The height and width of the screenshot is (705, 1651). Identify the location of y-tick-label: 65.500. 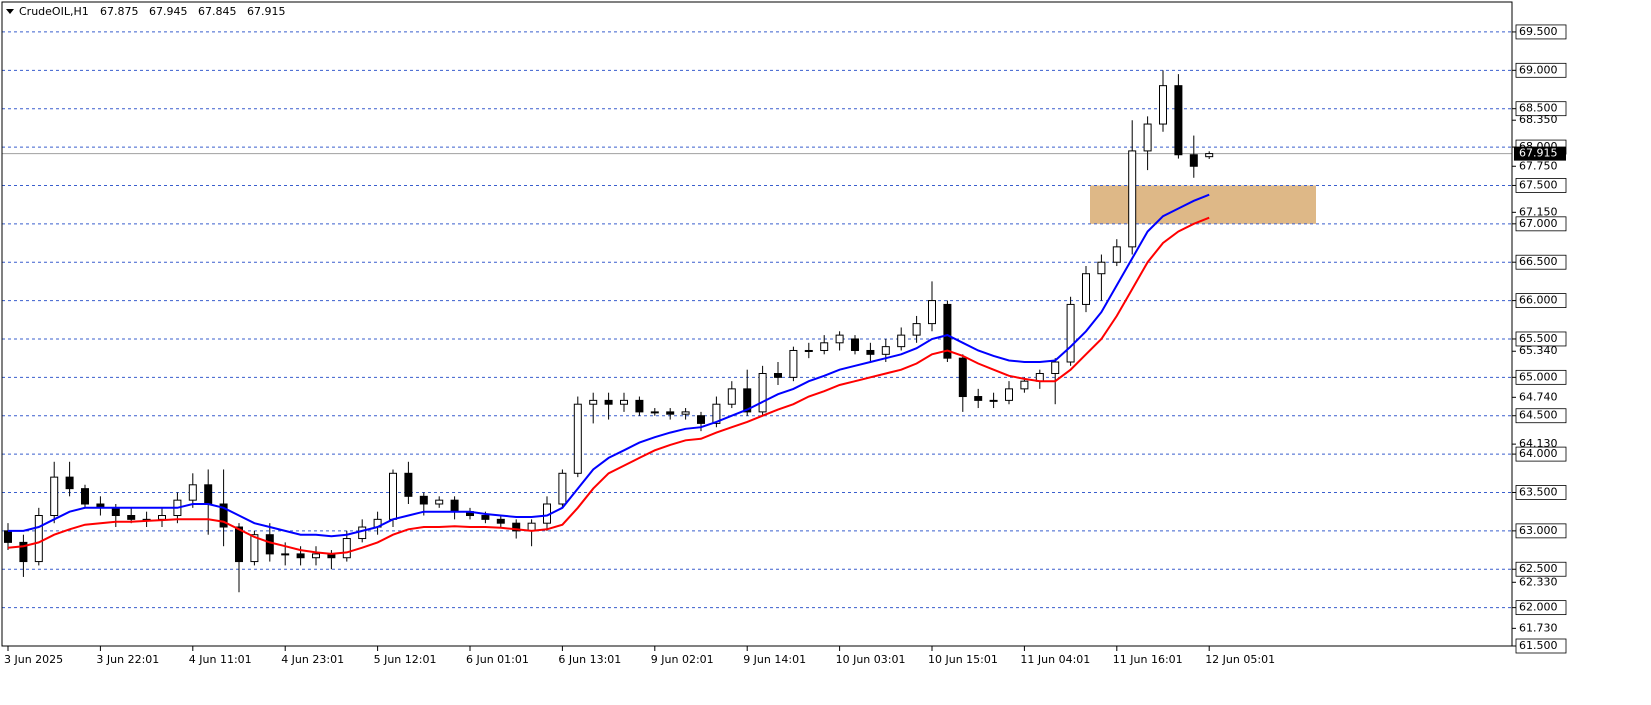
(1538, 338).